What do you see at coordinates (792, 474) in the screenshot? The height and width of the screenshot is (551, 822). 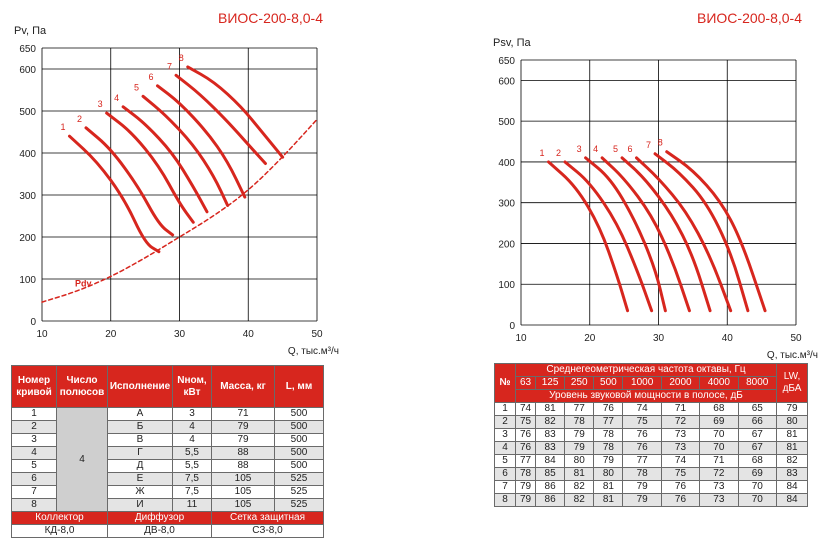 I see `cell: 83` at bounding box center [792, 474].